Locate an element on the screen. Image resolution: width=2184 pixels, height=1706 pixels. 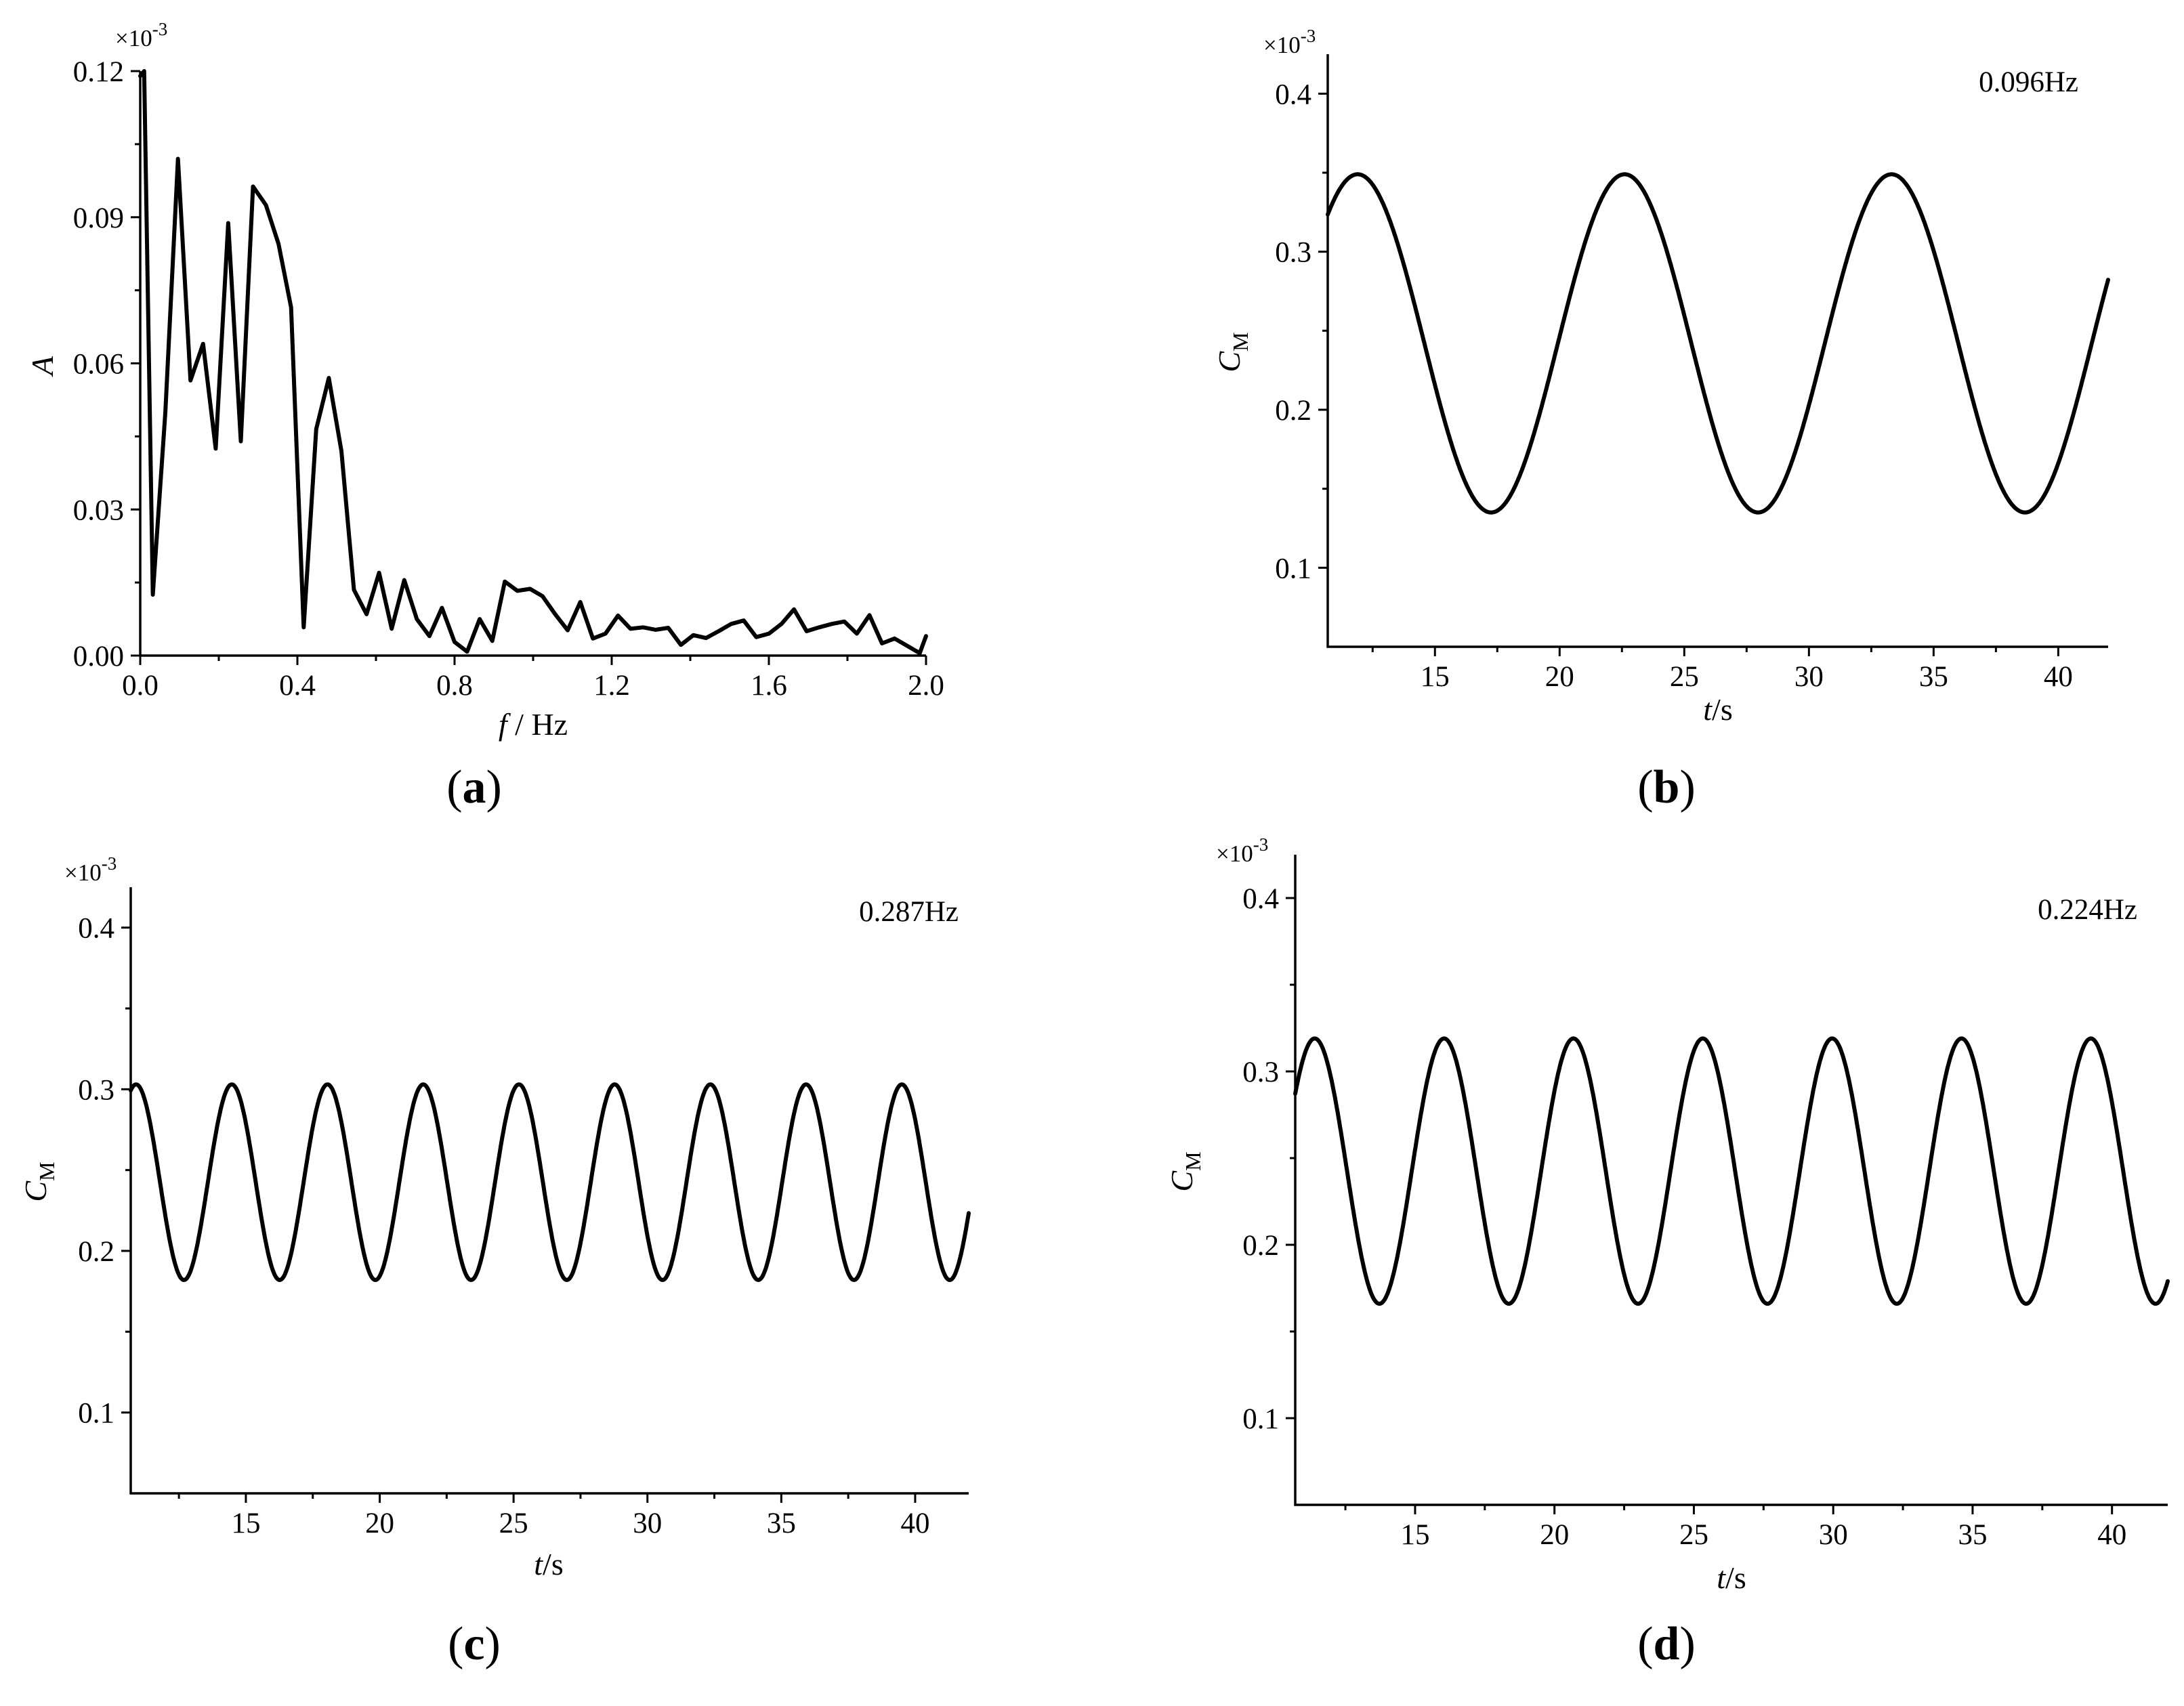
panel-label: (a) is located at coordinates (474, 787).